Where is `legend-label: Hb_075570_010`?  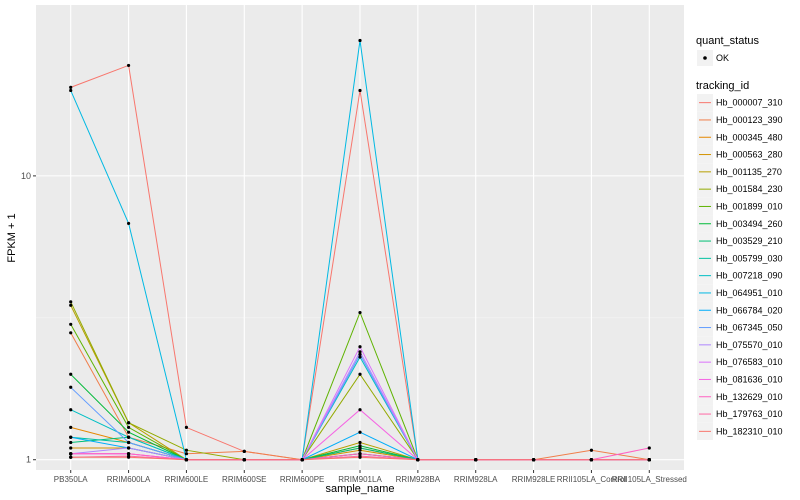
legend-label: Hb_075570_010 is located at coordinates (749, 345).